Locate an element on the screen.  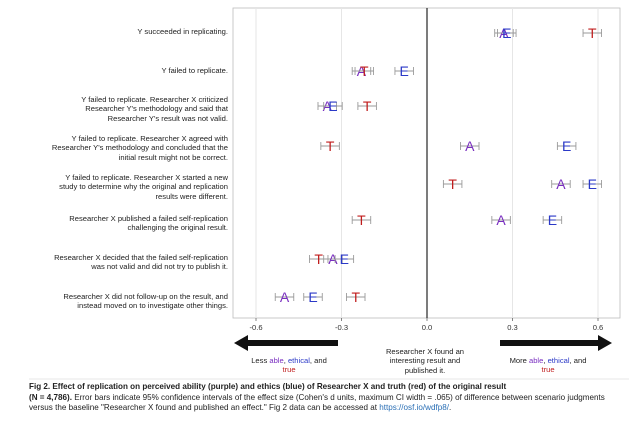
more-arrow-shaft is located at coordinates (550, 343).